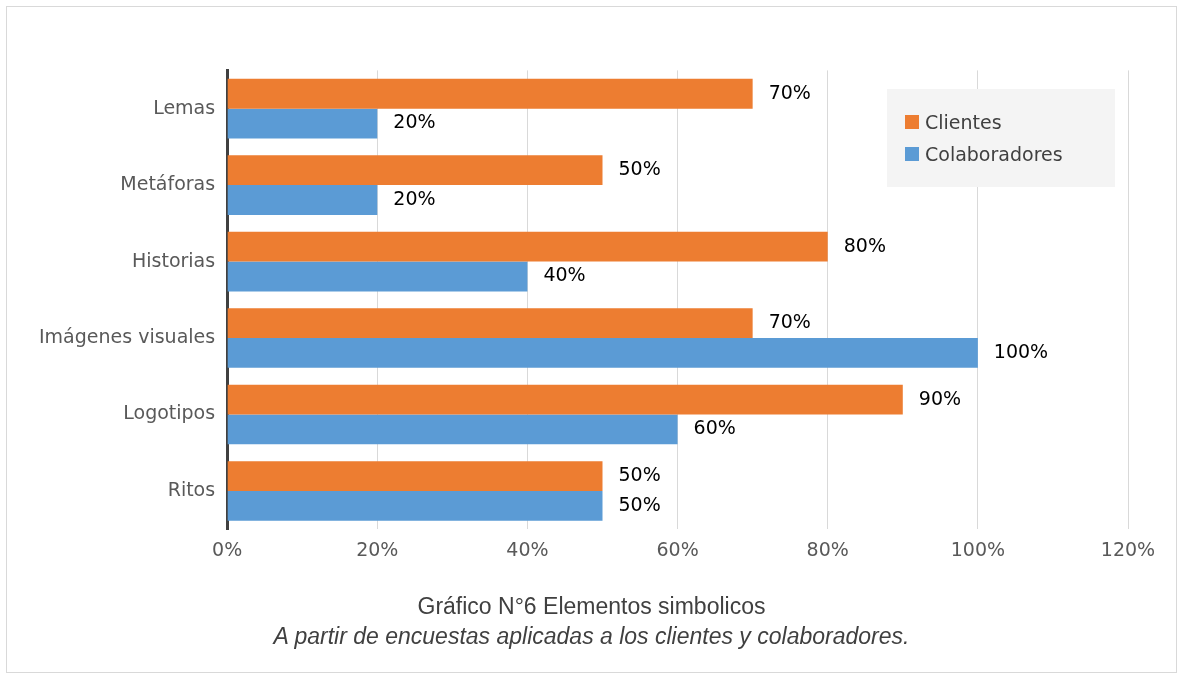 This screenshot has height=677, width=1183. Describe the element at coordinates (591, 606) in the screenshot. I see `text: Gráfico N°6 Elementos simbolicos` at that location.